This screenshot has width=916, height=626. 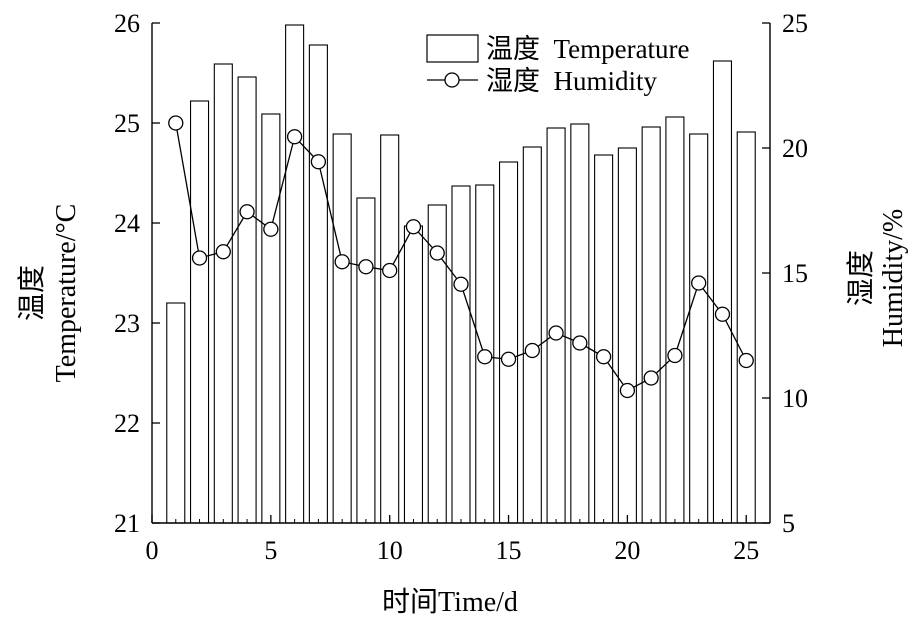 What do you see at coordinates (795, 398) in the screenshot?
I see `y-right-tick-label: 10` at bounding box center [795, 398].